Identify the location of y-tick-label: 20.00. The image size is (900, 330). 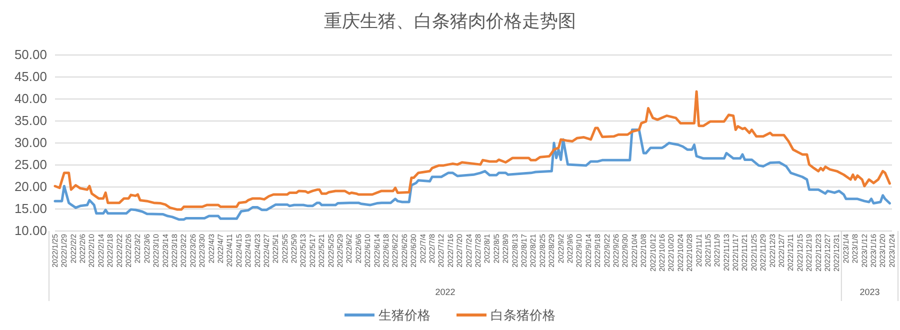
(30, 186).